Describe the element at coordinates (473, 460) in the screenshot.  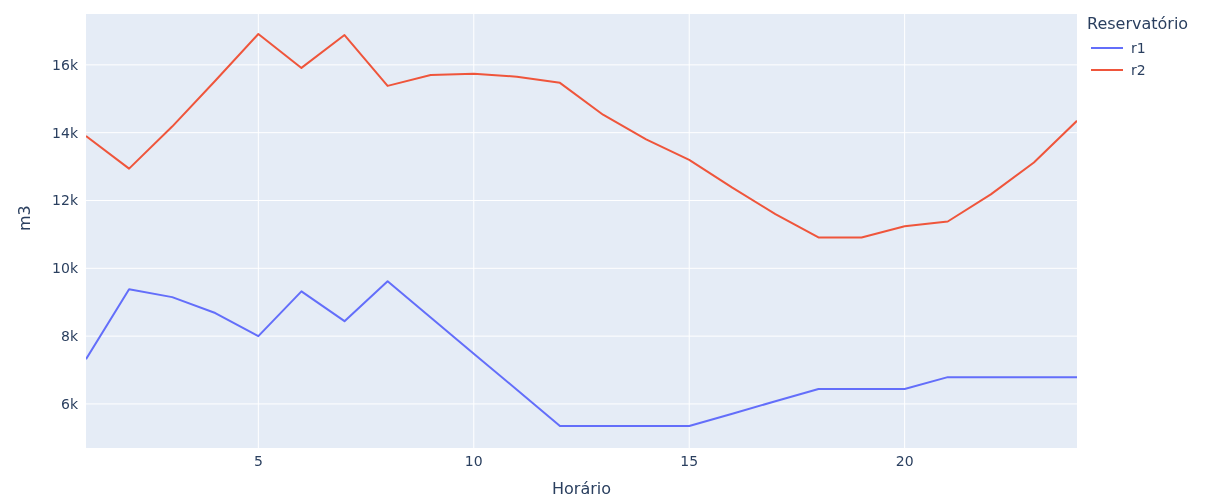
I see `x-tick-label: 10` at that location.